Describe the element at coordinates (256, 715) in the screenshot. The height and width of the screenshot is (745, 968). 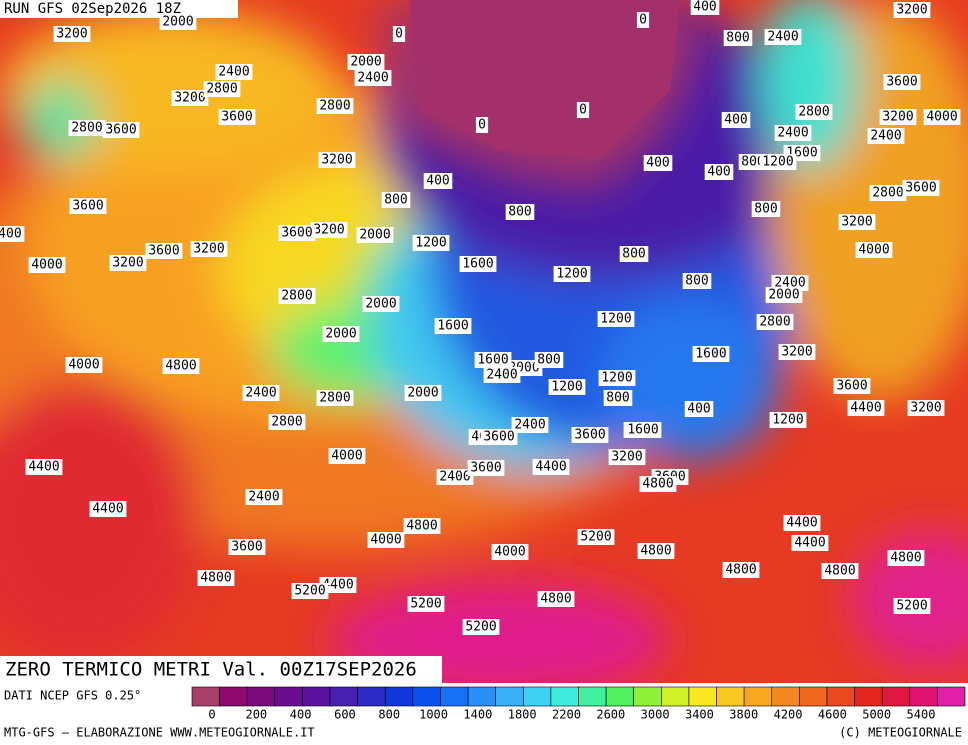
I see `colorbar-tick-label: 200` at that location.